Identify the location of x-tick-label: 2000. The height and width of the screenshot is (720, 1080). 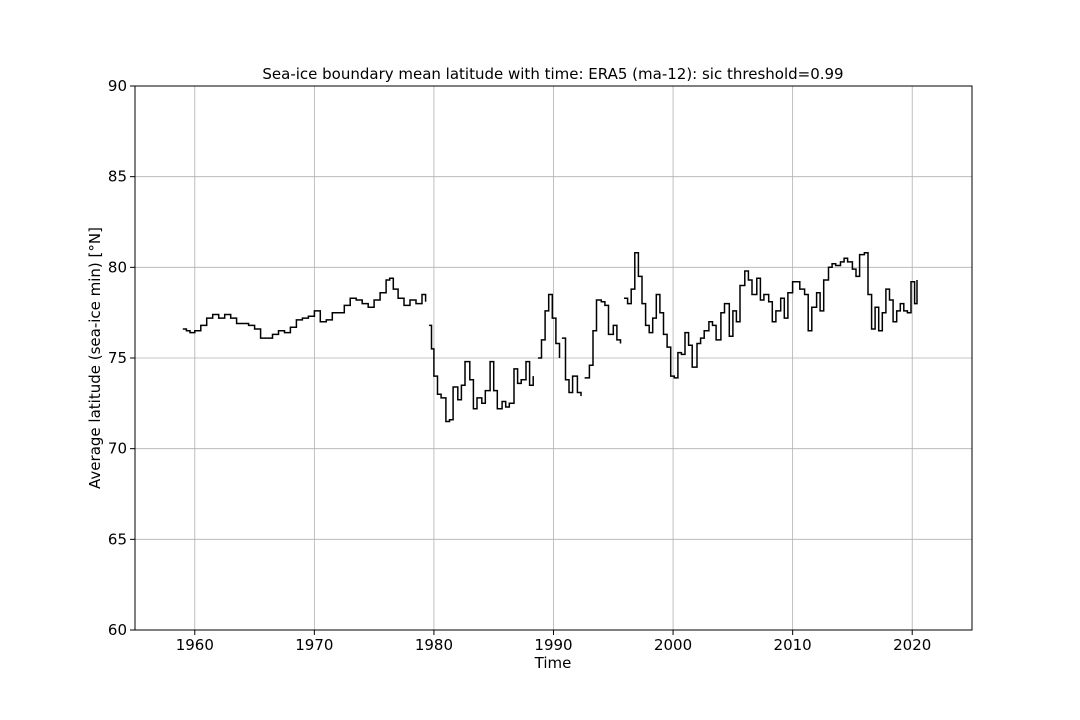
(673, 645).